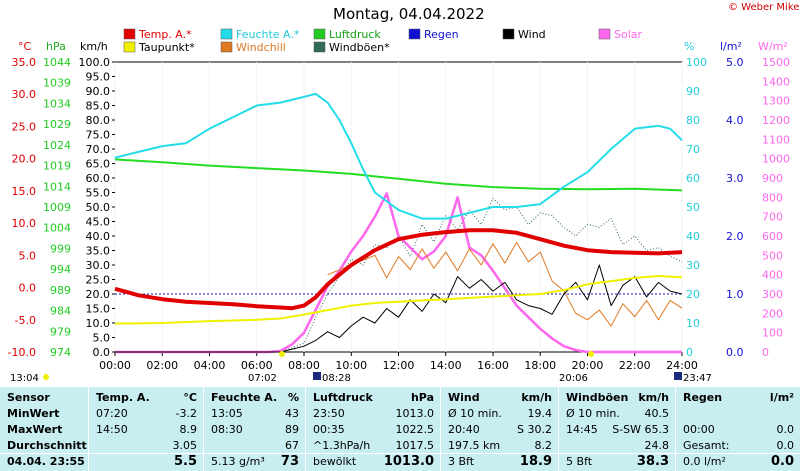 The width and height of the screenshot is (810, 471). What do you see at coordinates (534, 429) in the screenshot?
I see `stats-cell-value: S 30.2` at bounding box center [534, 429].